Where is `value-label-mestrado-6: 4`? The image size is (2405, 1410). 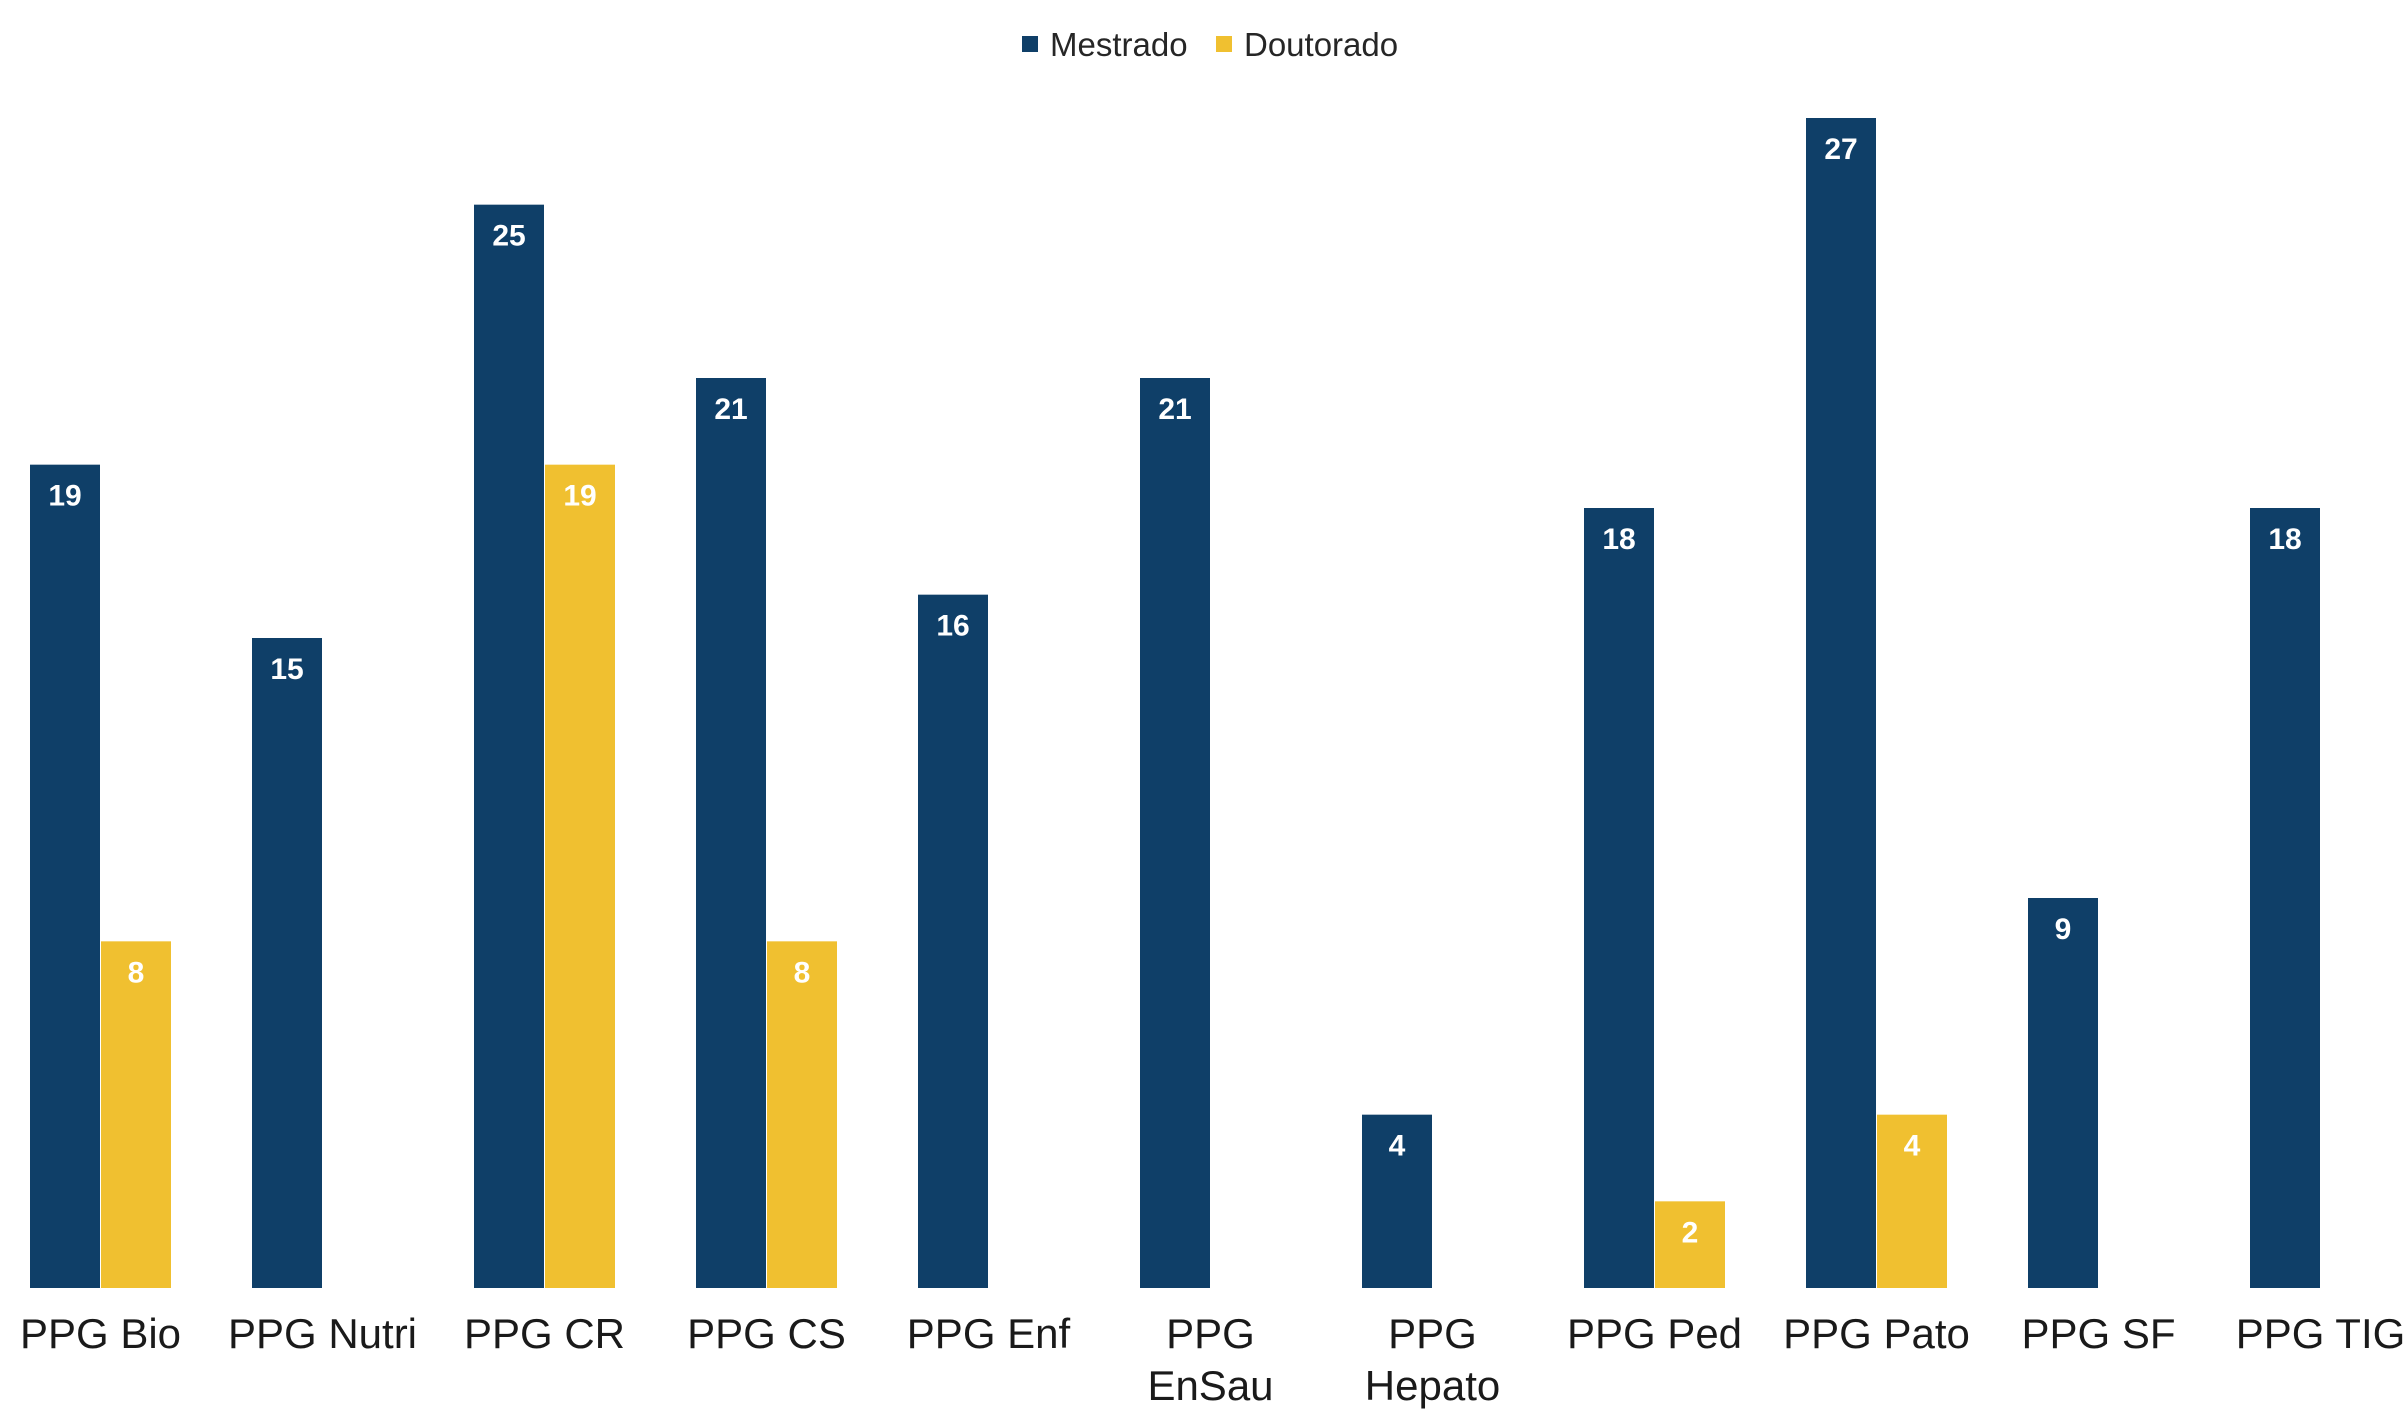 value-label-mestrado-6: 4 is located at coordinates (1397, 1146).